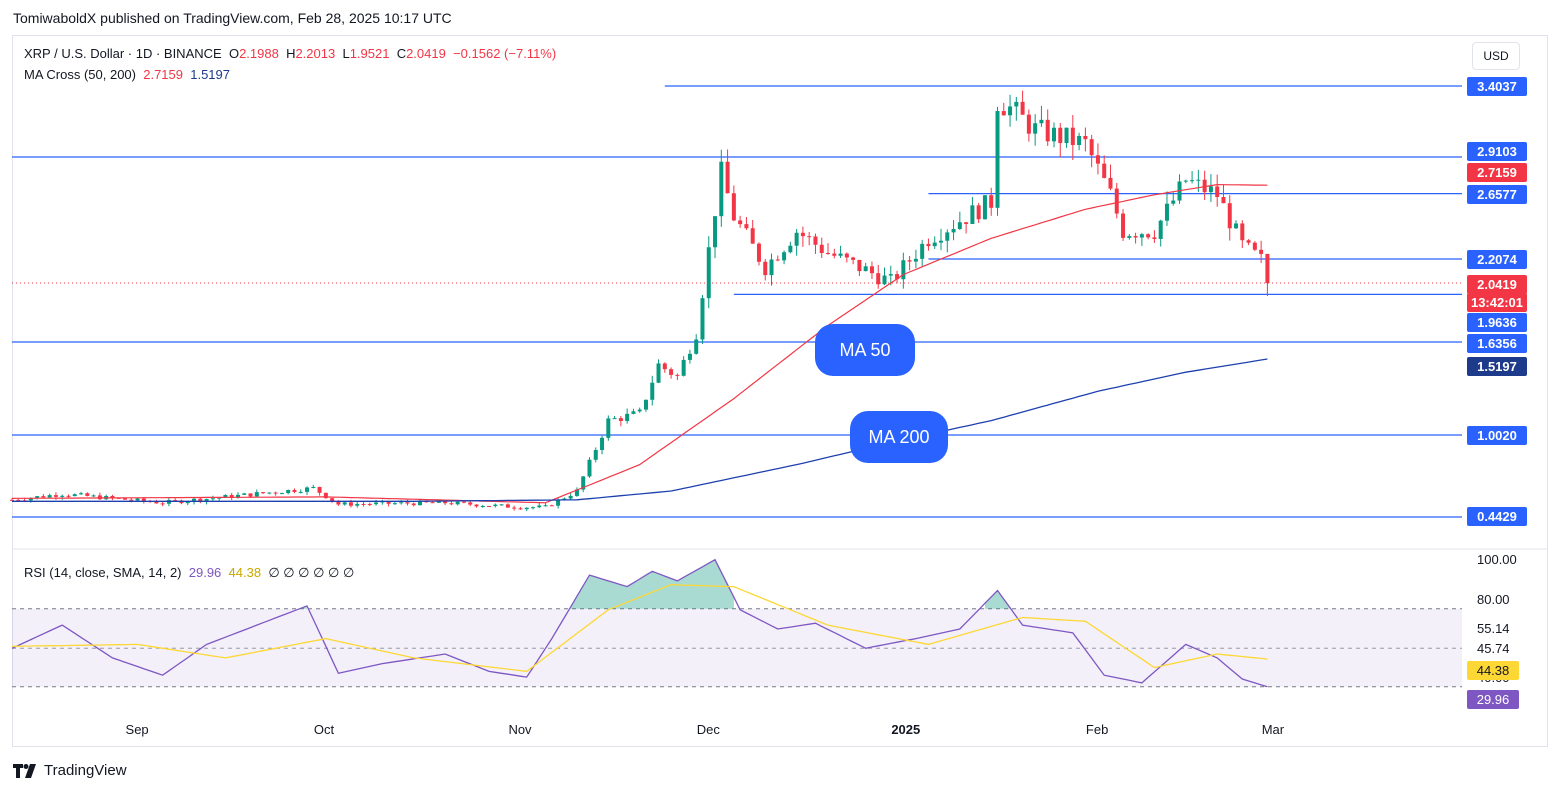 The image size is (1561, 792). What do you see at coordinates (1493, 670) in the screenshot?
I see `rsi-sma-label: 44.38` at bounding box center [1493, 670].